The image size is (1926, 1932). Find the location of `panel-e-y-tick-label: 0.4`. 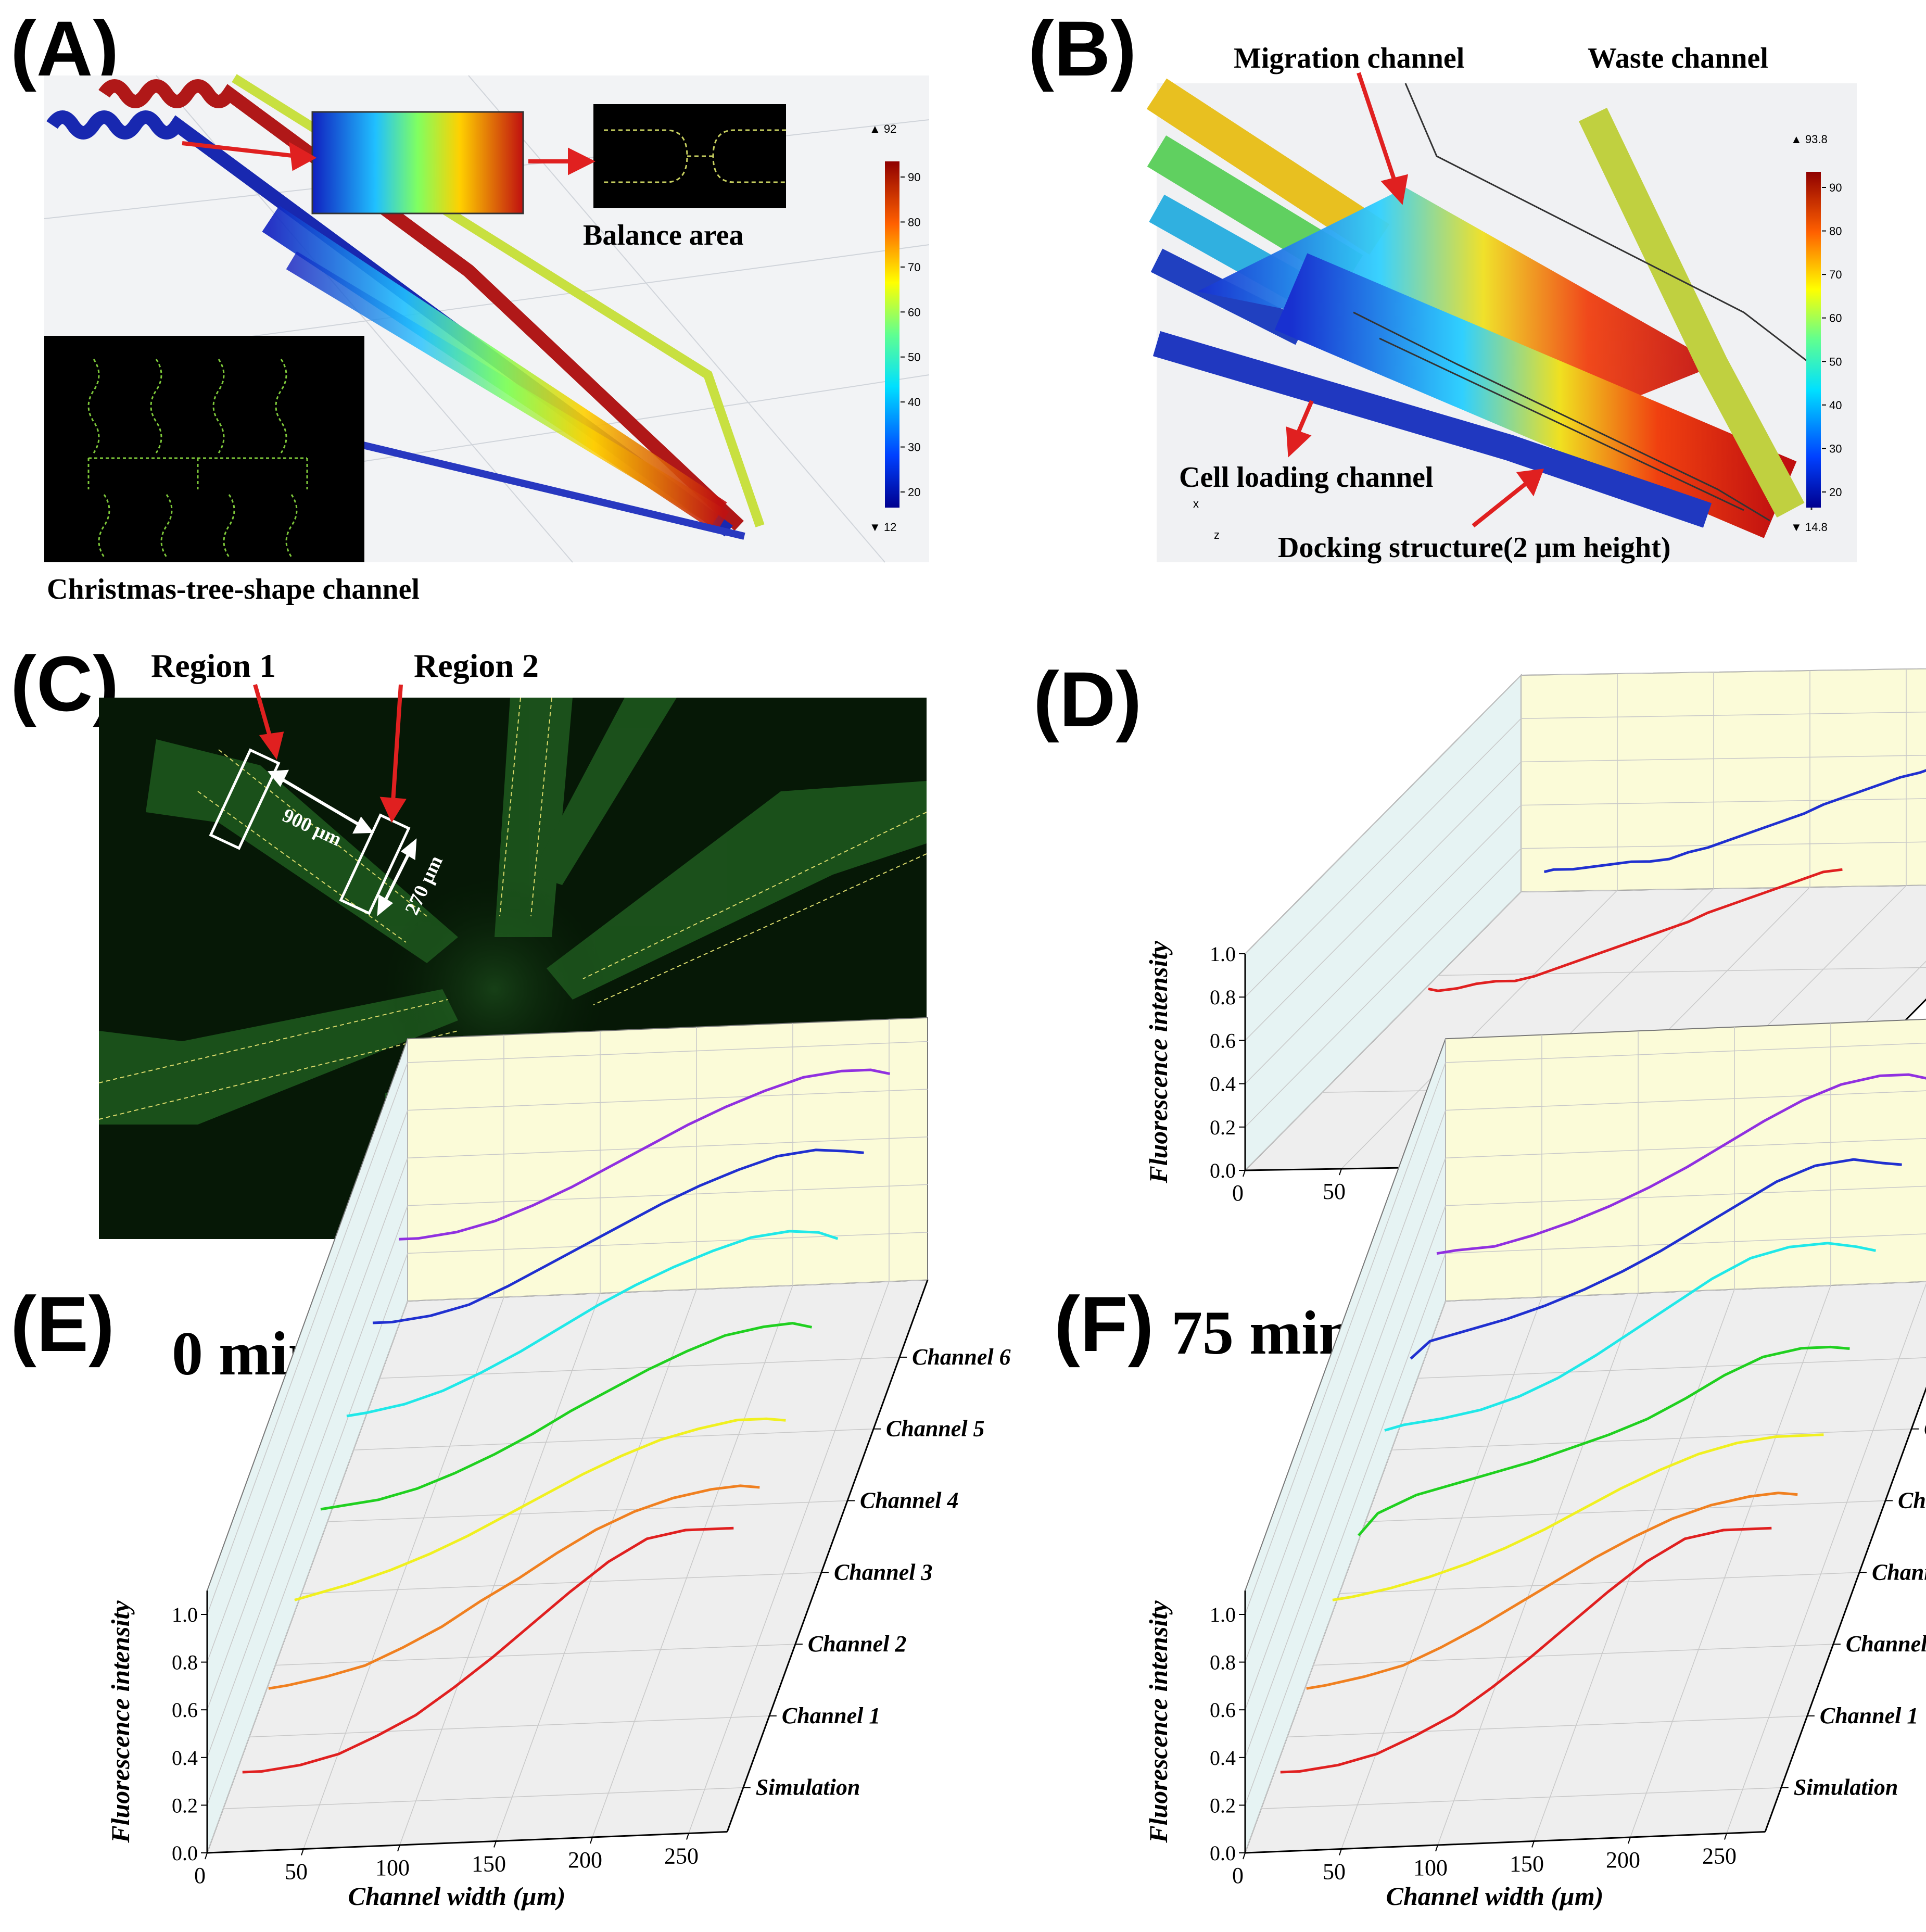

panel-e-y-tick-label: 0.4 is located at coordinates (185, 1758).